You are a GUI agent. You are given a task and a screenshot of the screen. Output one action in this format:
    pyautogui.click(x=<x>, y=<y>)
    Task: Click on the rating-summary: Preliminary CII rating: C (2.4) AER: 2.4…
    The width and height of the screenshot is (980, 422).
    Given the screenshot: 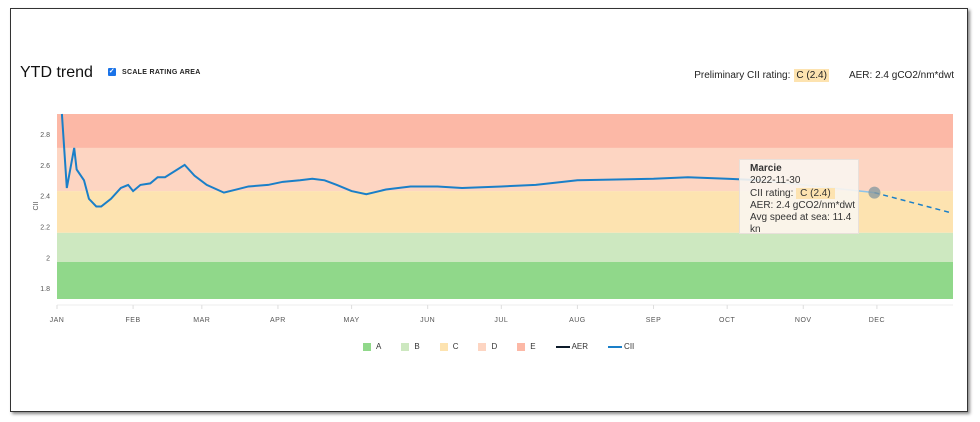 What is the action you would take?
    pyautogui.click(x=824, y=75)
    